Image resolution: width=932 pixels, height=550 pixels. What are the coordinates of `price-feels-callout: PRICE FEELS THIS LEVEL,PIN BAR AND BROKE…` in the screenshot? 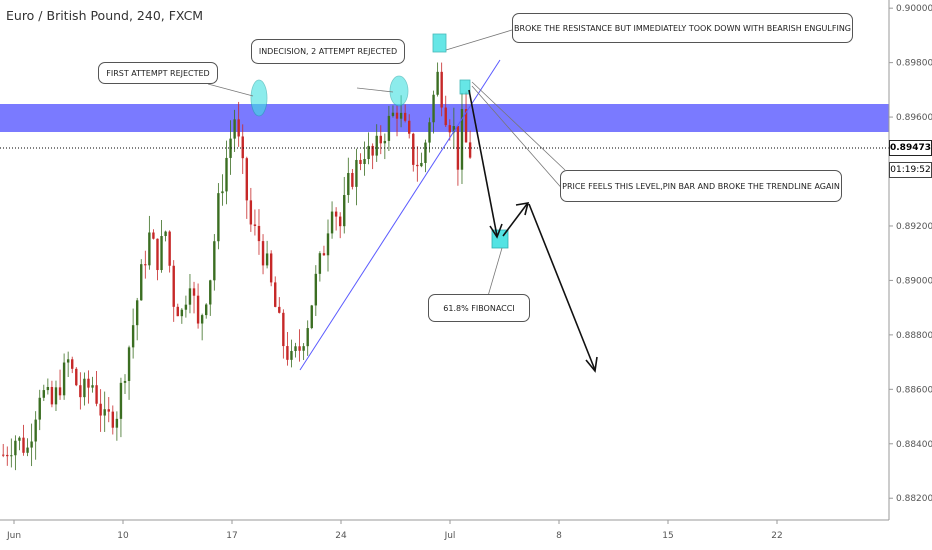 It's located at (701, 186).